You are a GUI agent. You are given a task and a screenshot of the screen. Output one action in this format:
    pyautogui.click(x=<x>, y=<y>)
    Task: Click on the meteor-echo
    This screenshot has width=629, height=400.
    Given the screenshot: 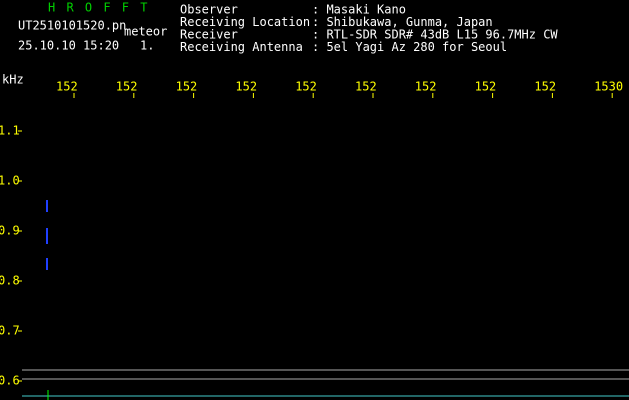 What is the action you would take?
    pyautogui.click(x=47, y=235)
    